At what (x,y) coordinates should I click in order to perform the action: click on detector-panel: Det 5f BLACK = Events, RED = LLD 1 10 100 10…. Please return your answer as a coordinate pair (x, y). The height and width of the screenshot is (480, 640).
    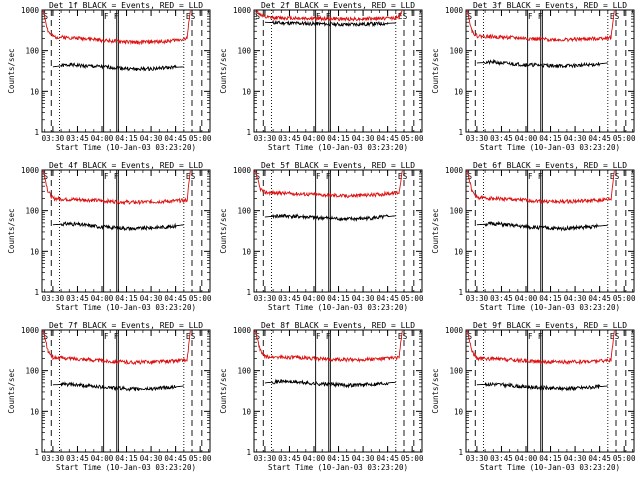
    Looking at the image, I should click on (321, 236).